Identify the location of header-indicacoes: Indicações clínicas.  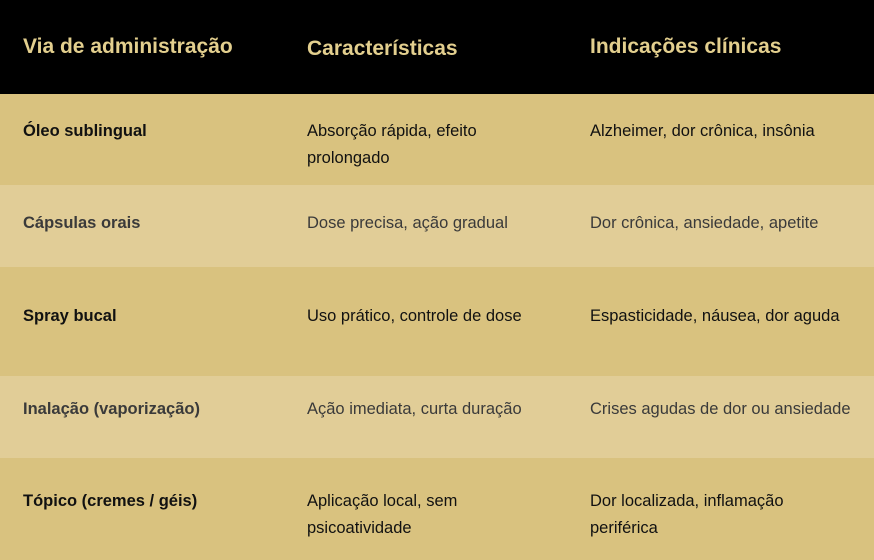
(720, 47).